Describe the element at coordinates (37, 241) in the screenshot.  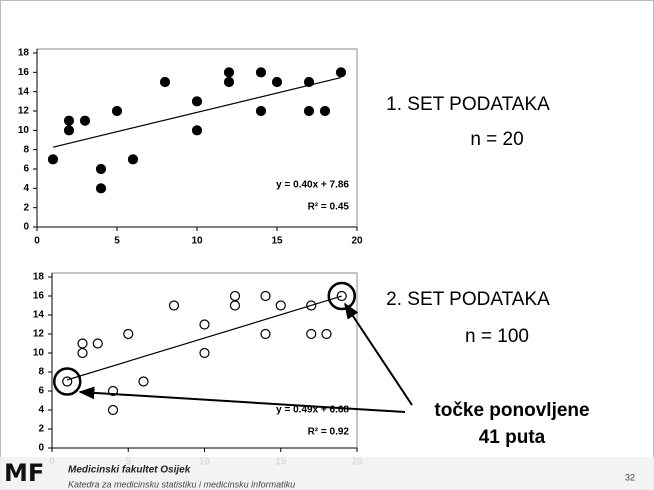
I see `x-tick-label: 0` at that location.